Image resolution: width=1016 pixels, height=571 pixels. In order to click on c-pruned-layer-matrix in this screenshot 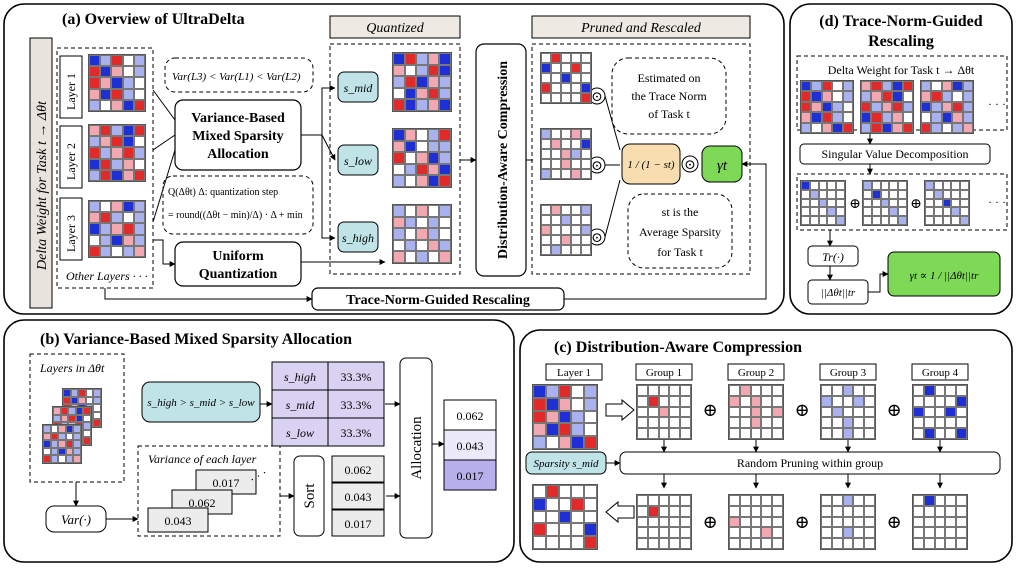, I will do `click(565, 517)`.